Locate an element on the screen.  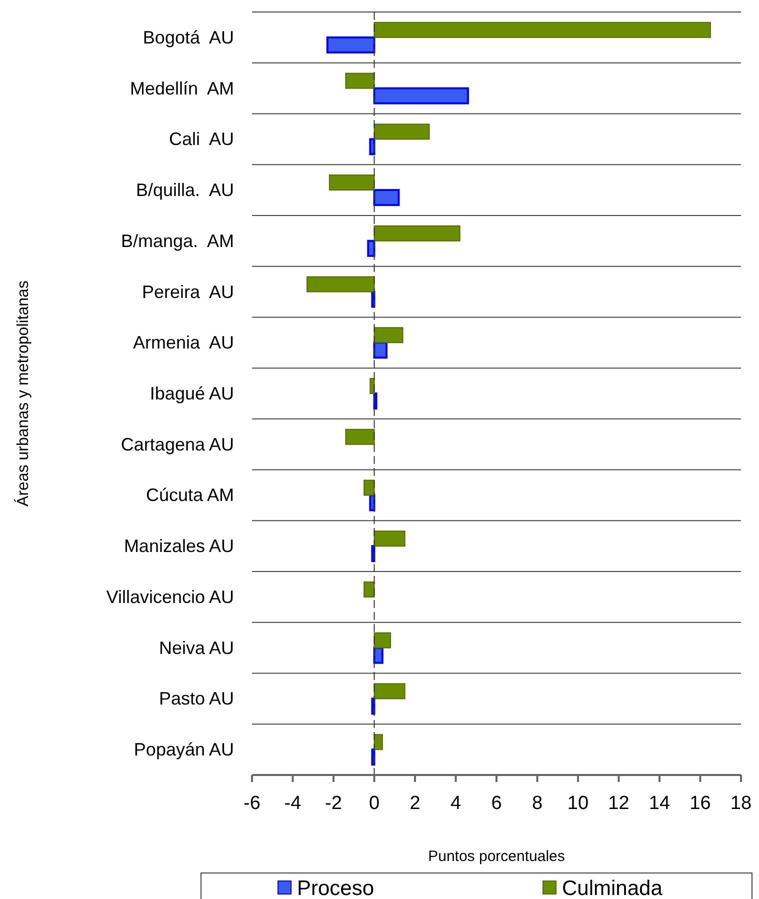
x-tick-label: 0 is located at coordinates (374, 803).